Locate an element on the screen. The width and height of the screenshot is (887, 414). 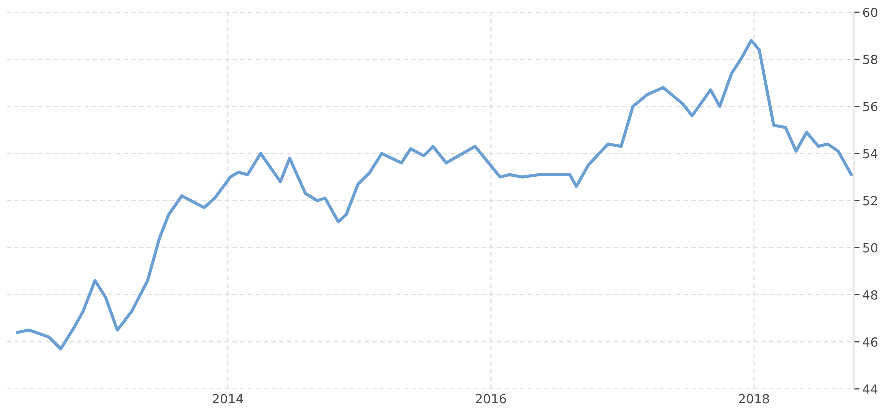
y-tick-label: 52 is located at coordinates (870, 201).